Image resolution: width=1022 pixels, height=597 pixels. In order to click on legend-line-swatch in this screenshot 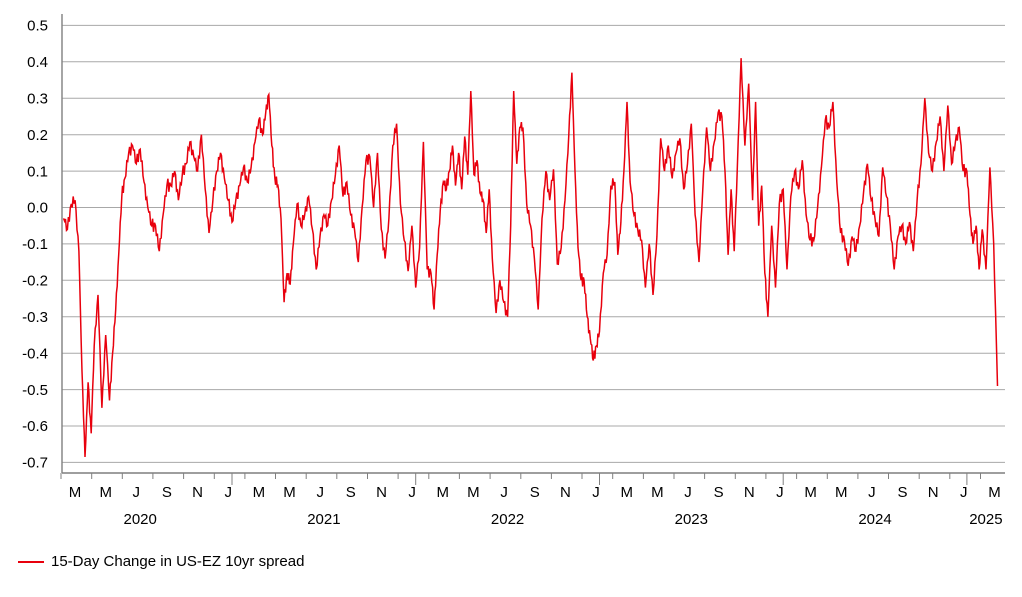, I will do `click(31, 561)`.